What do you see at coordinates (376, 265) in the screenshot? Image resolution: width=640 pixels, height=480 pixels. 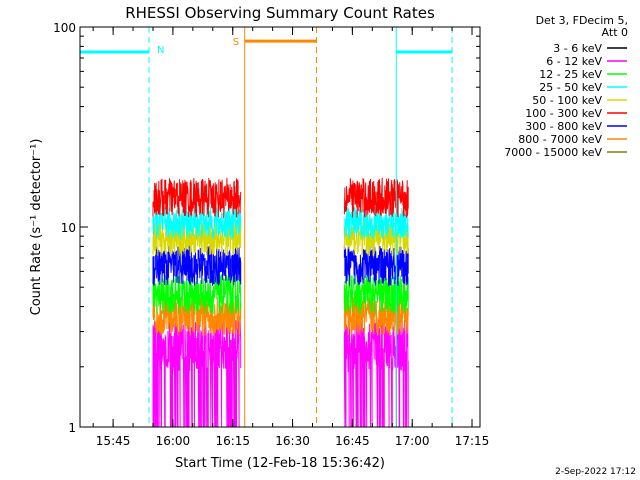 I see `series-trace-1-300-800kev` at bounding box center [376, 265].